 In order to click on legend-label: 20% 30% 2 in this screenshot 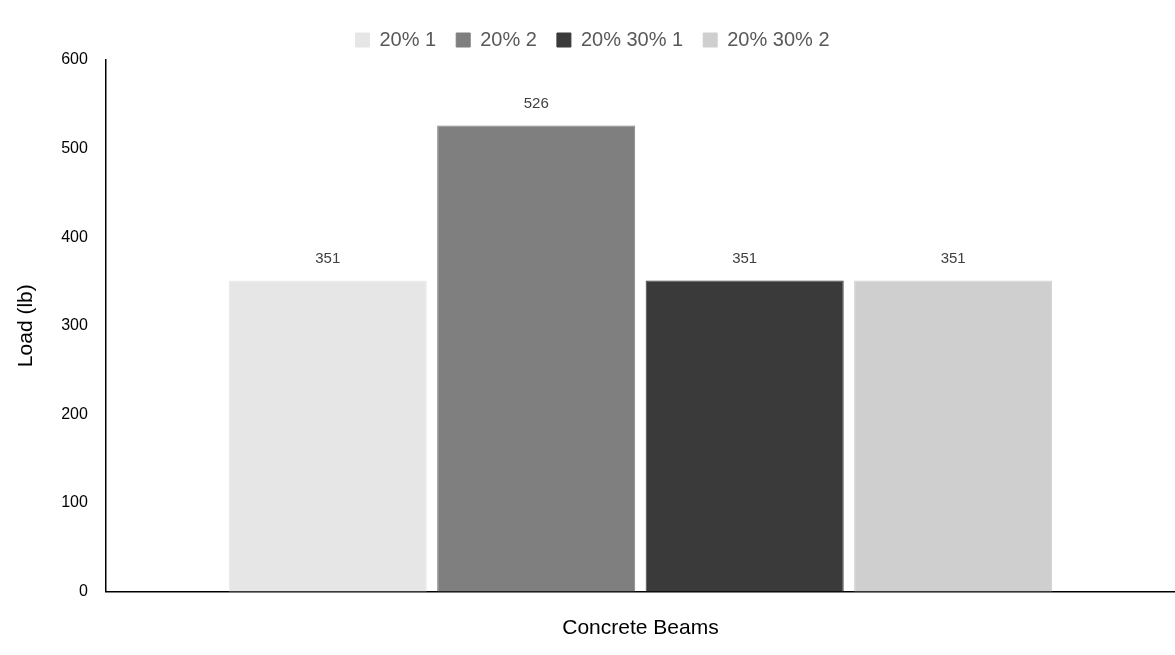, I will do `click(778, 38)`.